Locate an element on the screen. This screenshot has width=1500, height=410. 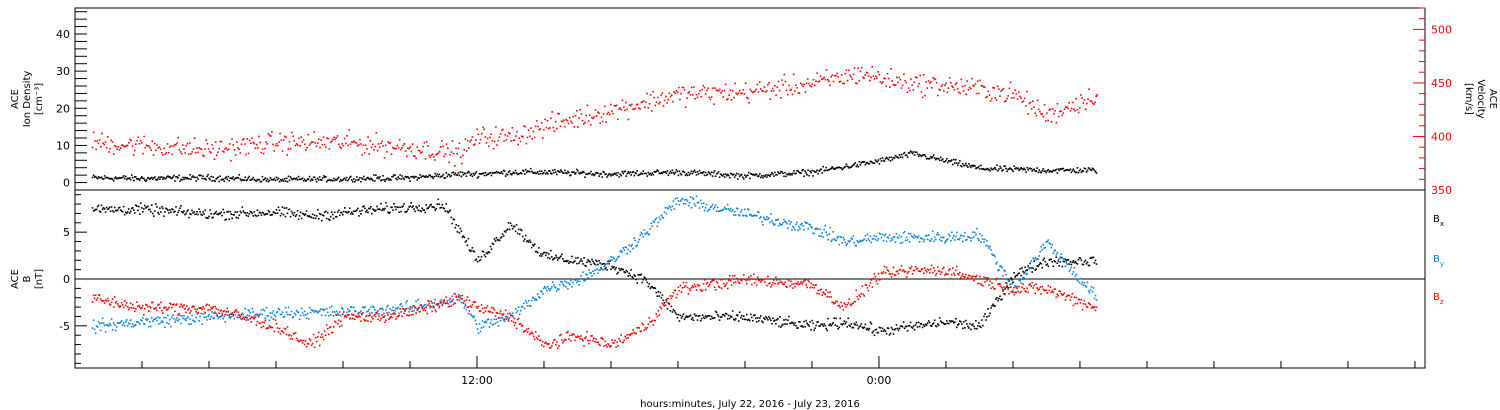
field-axis-label: ACE B [nT] is located at coordinates (27, 279).